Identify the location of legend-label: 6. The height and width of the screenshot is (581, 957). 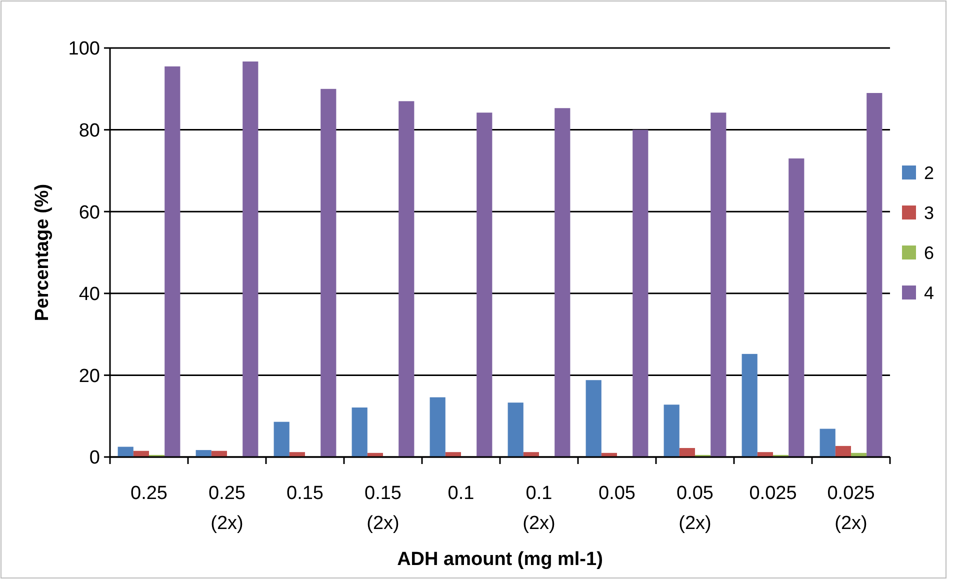
(929, 252).